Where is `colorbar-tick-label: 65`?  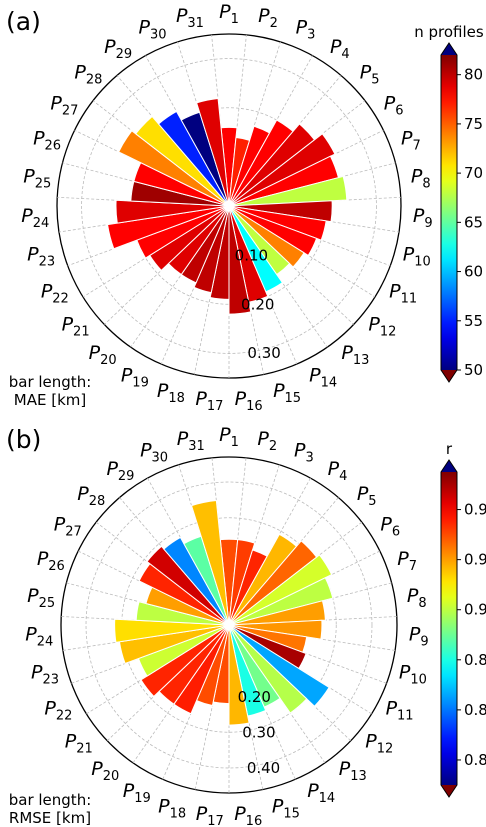
colorbar-tick-label: 65 is located at coordinates (473, 222).